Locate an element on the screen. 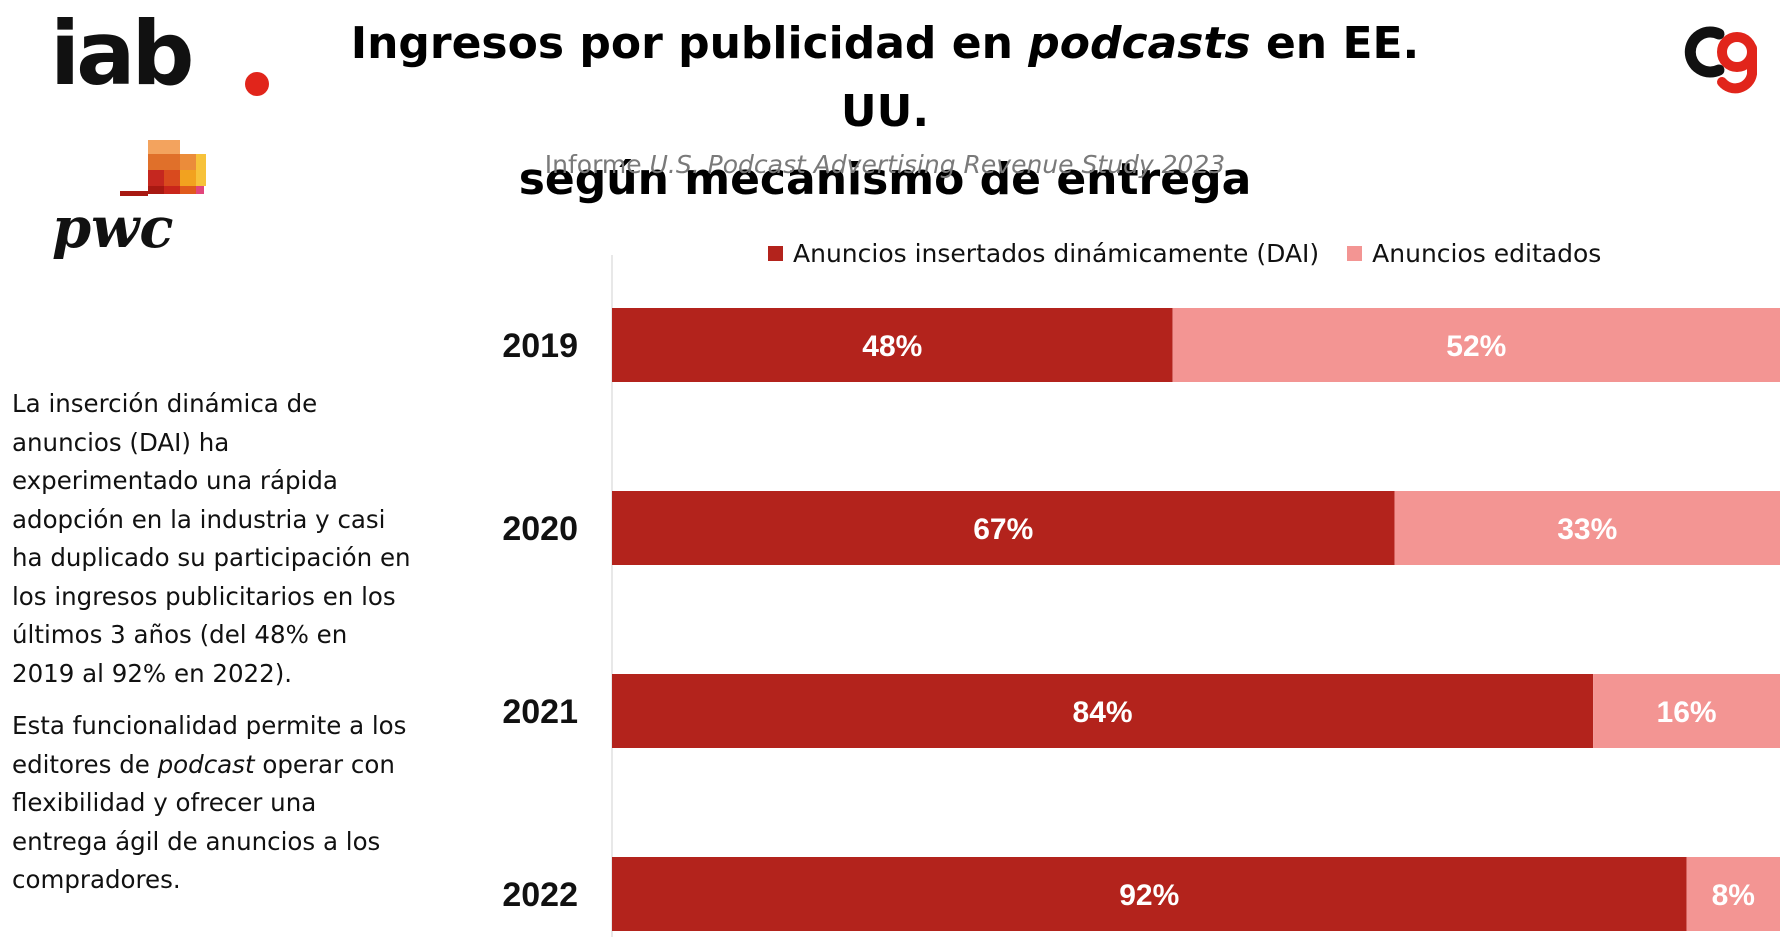  category-label-2020: 2020 is located at coordinates (540, 529).